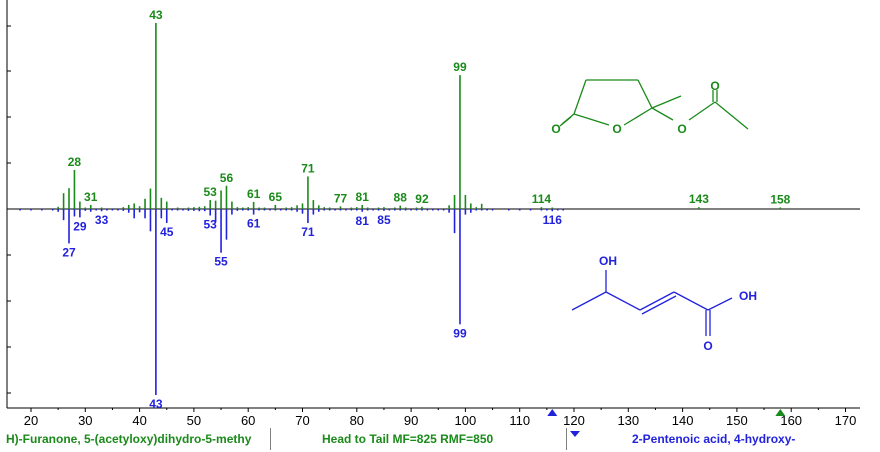  I want to click on peak-label-31: 31, so click(91, 197).